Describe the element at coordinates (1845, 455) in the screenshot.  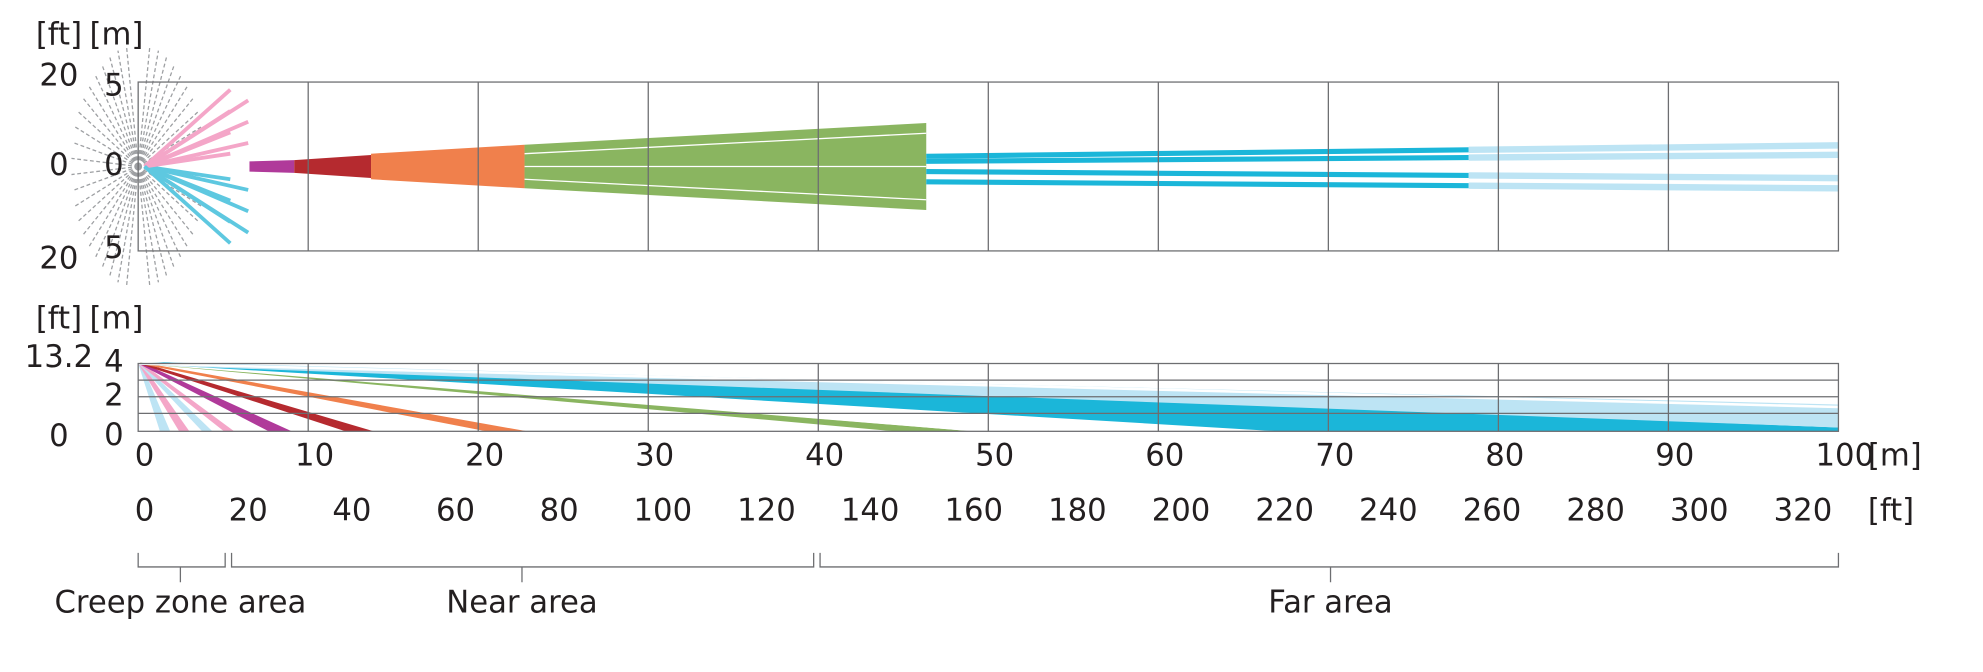
I see `x-label-m: 100` at that location.